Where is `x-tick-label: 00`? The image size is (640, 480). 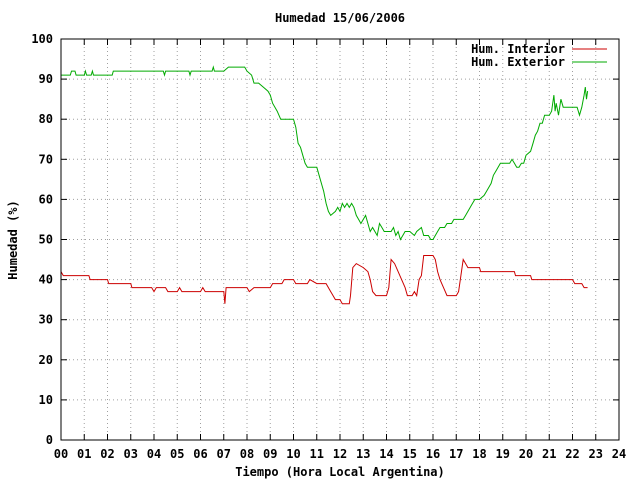
x-tick-label: 00 is located at coordinates (61, 454).